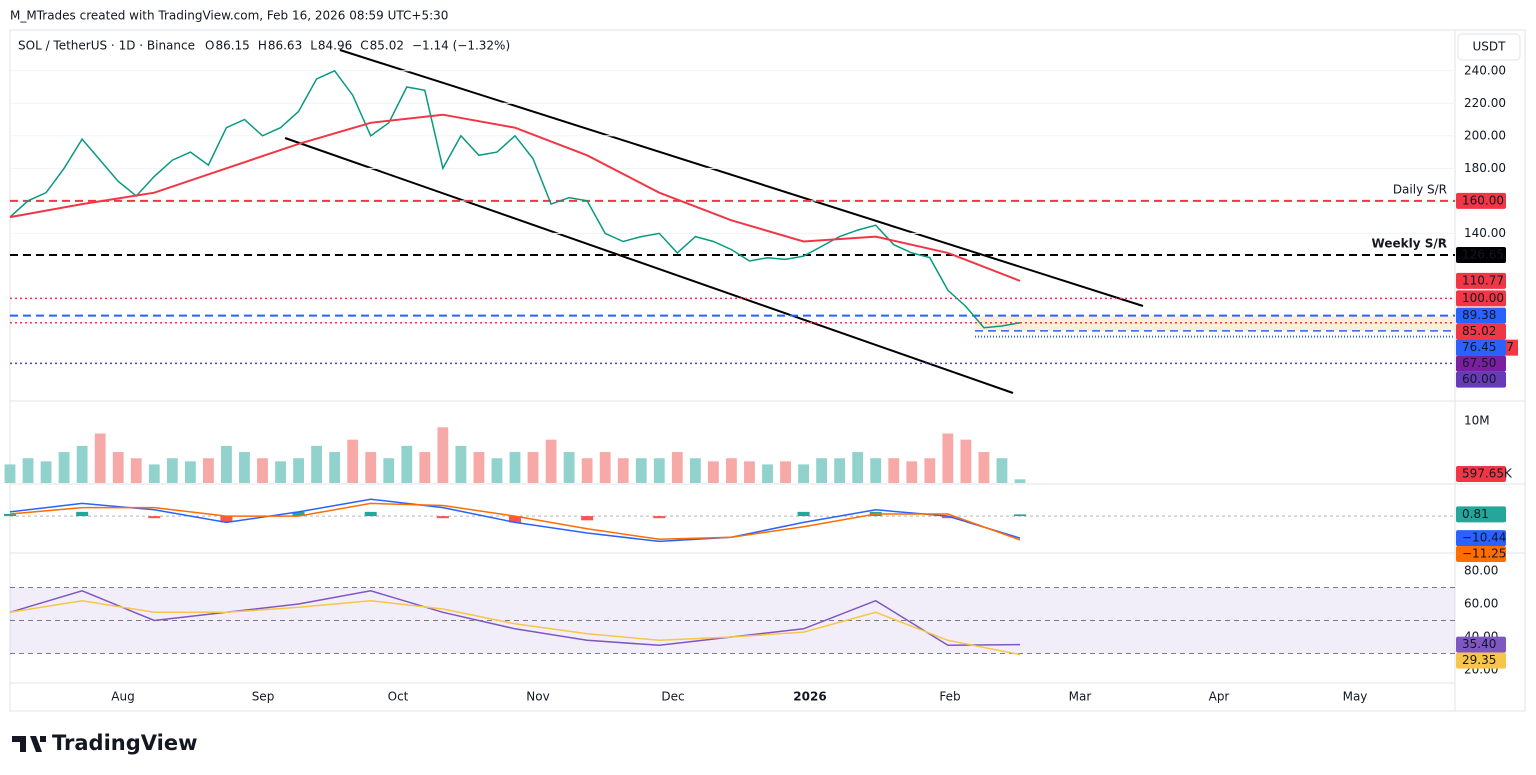  I want to click on level-label: 100.00, so click(1483, 298).